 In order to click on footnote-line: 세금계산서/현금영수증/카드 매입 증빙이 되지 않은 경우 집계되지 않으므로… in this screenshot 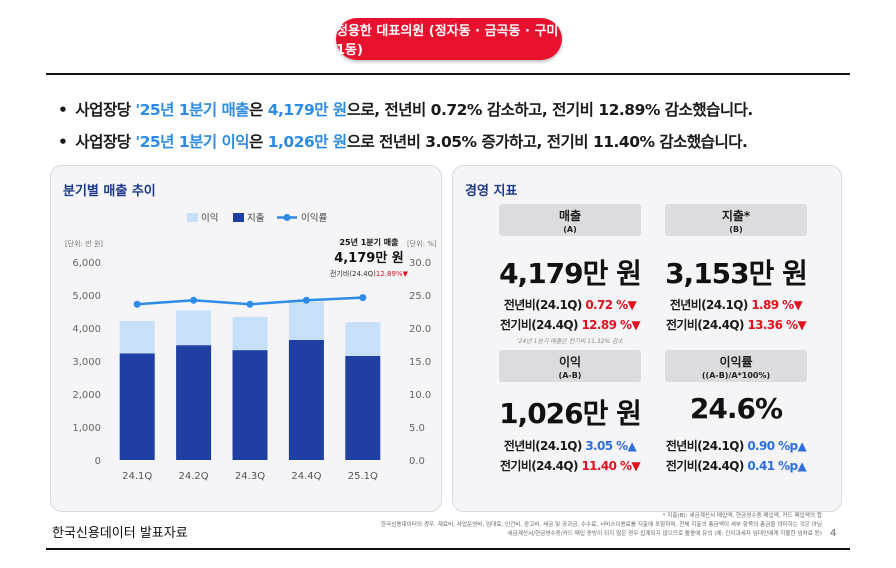, I will do `click(664, 534)`.